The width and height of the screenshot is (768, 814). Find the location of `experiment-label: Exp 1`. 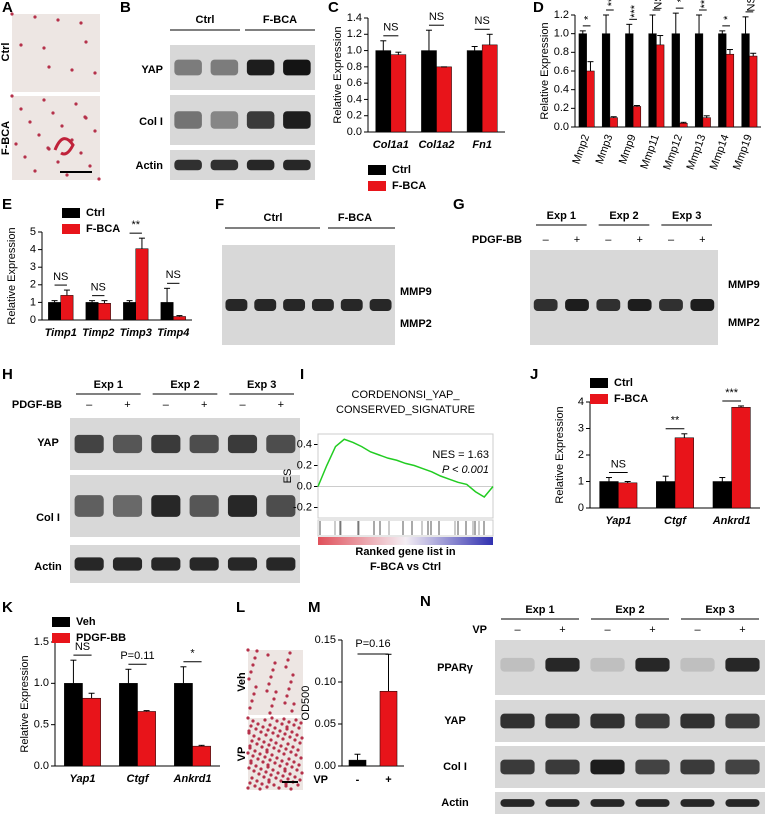

experiment-label: Exp 1 is located at coordinates (561, 216).